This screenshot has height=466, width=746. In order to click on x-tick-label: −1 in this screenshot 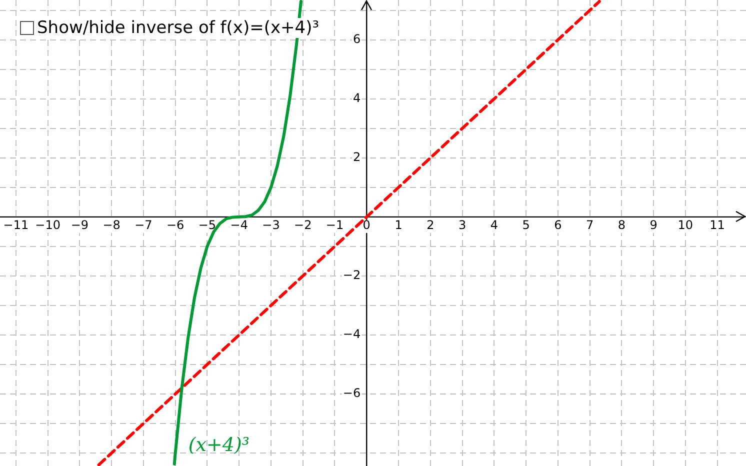, I will do `click(335, 225)`.